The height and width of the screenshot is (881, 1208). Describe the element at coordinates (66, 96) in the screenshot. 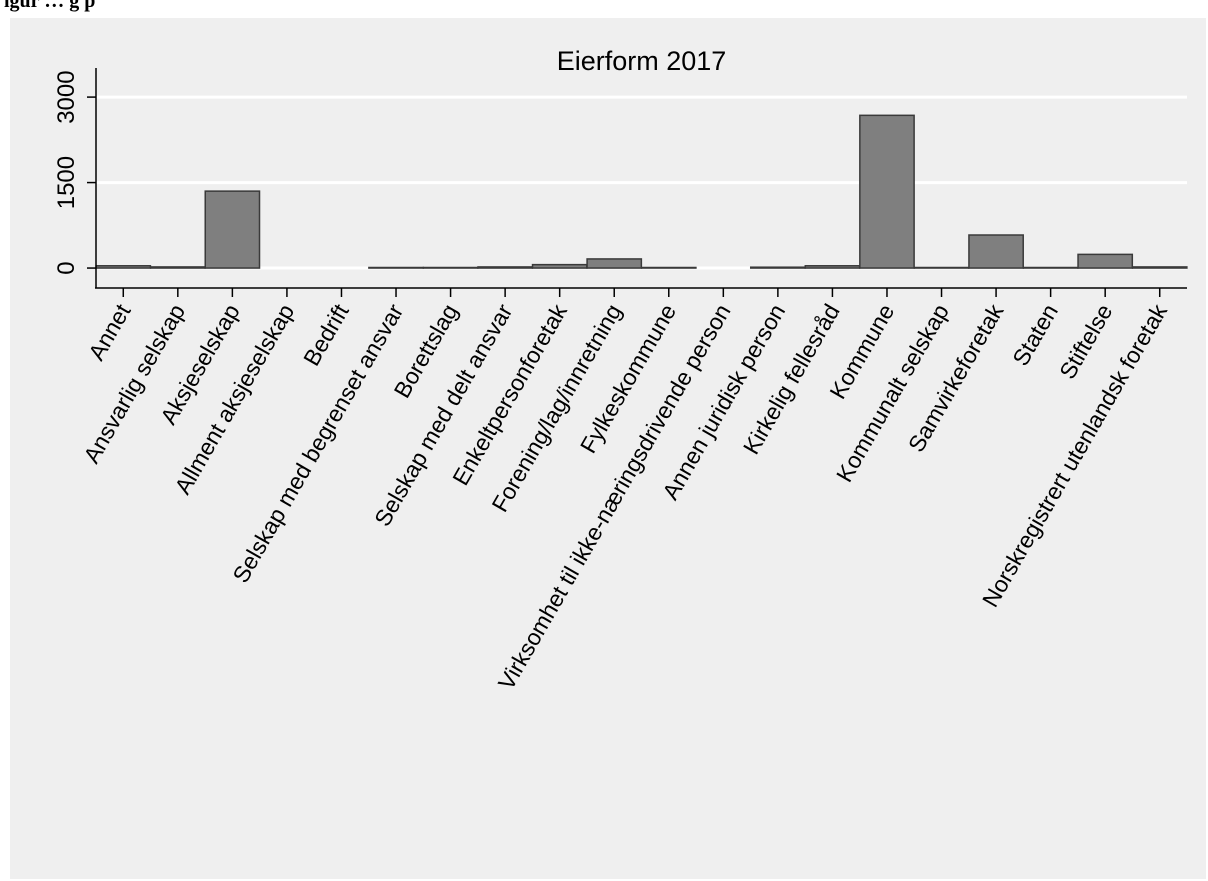

I see `y-tick-label: 3000` at that location.